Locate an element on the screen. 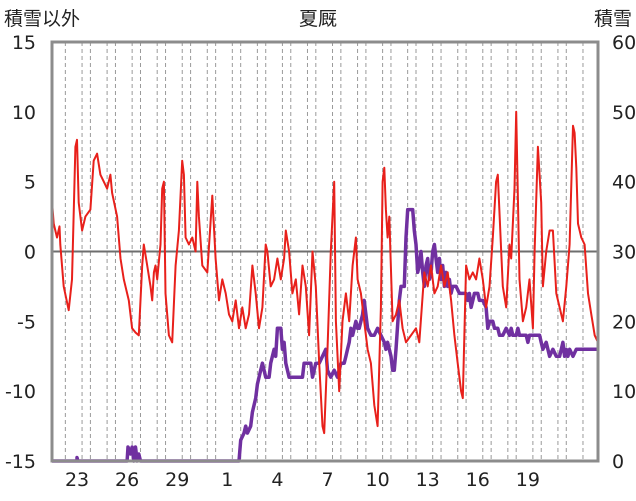 This screenshot has height=501, width=636. left-axis-label: 積雪以外 is located at coordinates (42, 19).